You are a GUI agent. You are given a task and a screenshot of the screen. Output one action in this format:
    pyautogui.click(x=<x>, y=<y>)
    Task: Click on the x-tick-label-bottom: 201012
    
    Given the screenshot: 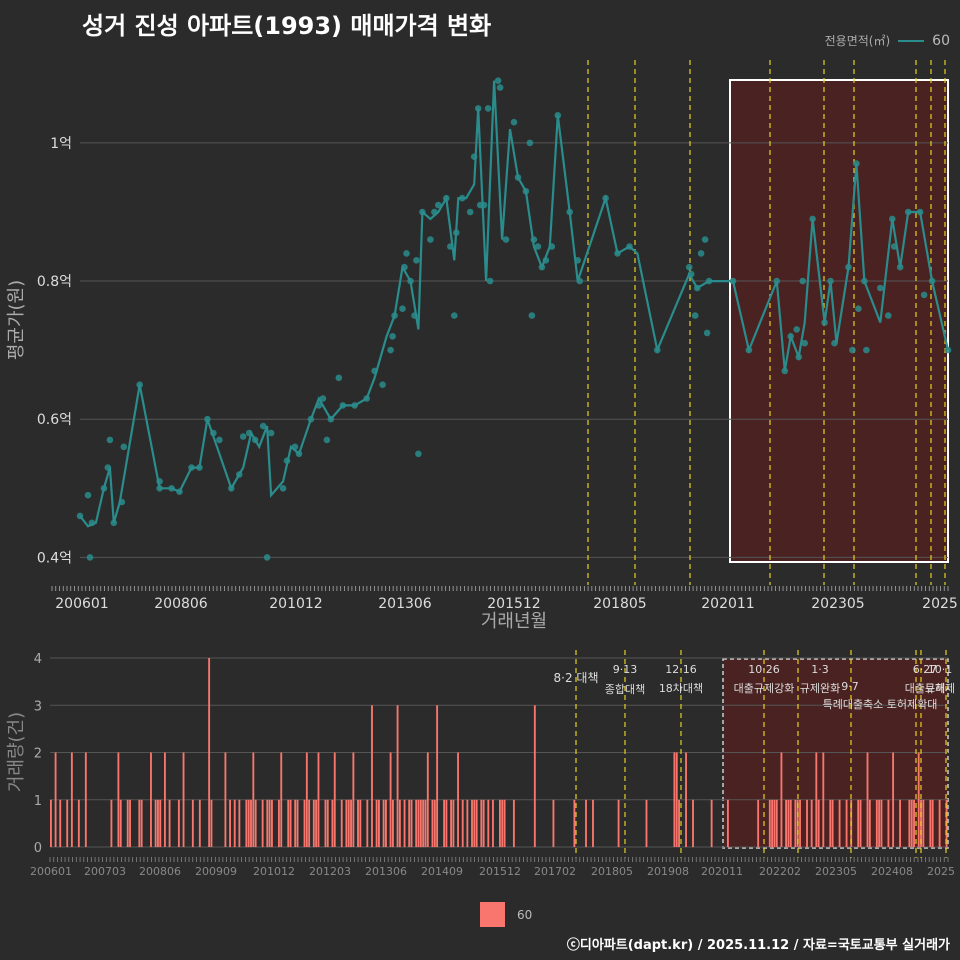 What is the action you would take?
    pyautogui.click(x=274, y=871)
    